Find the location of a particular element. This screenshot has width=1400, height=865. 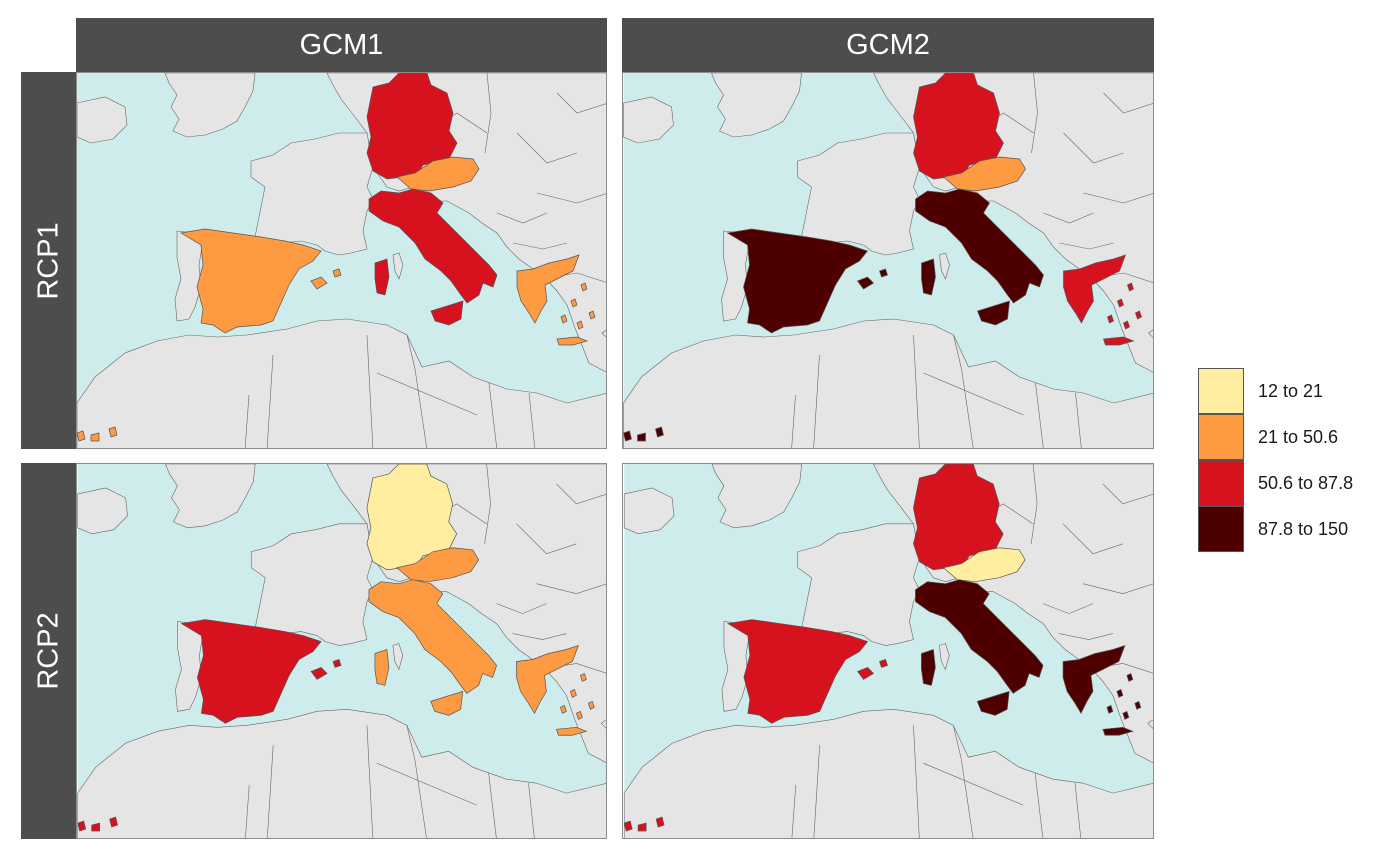

row-header-label: RCP1 is located at coordinates (48, 260).